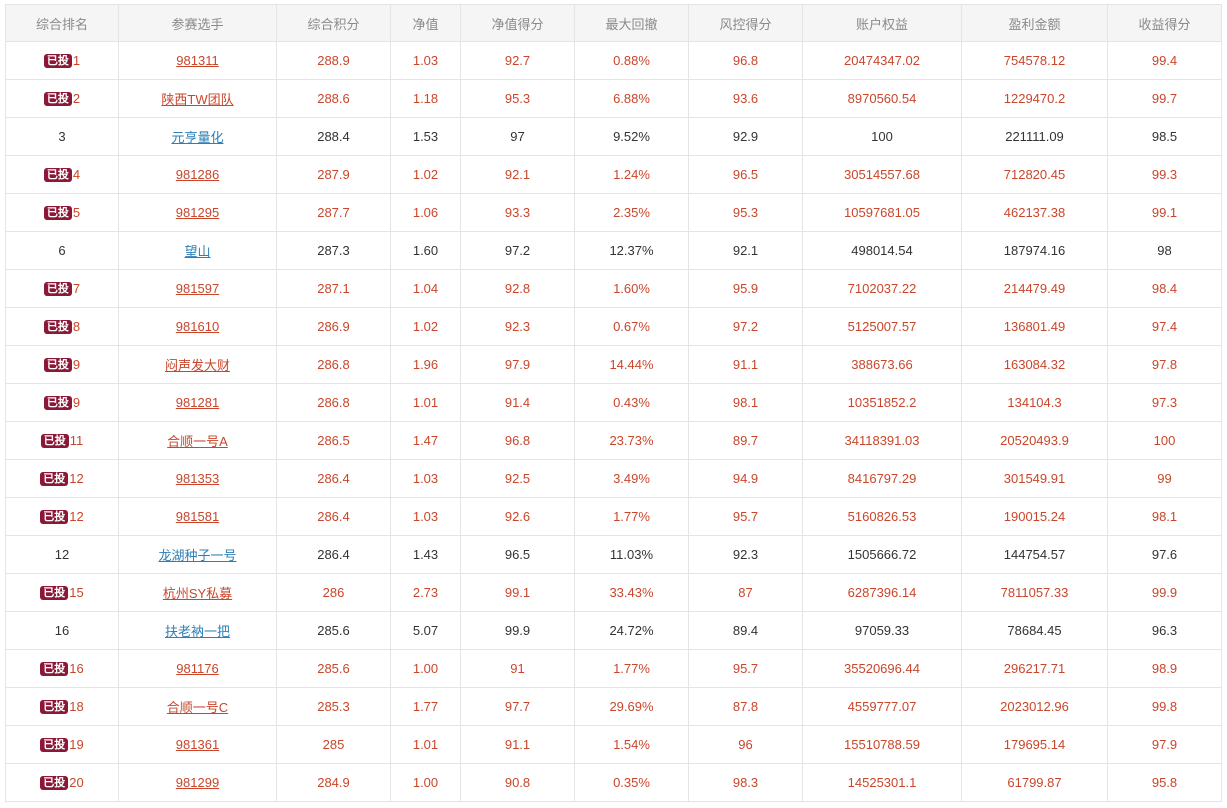 The height and width of the screenshot is (808, 1227). I want to click on nav-score-cell: 91.1, so click(517, 744).